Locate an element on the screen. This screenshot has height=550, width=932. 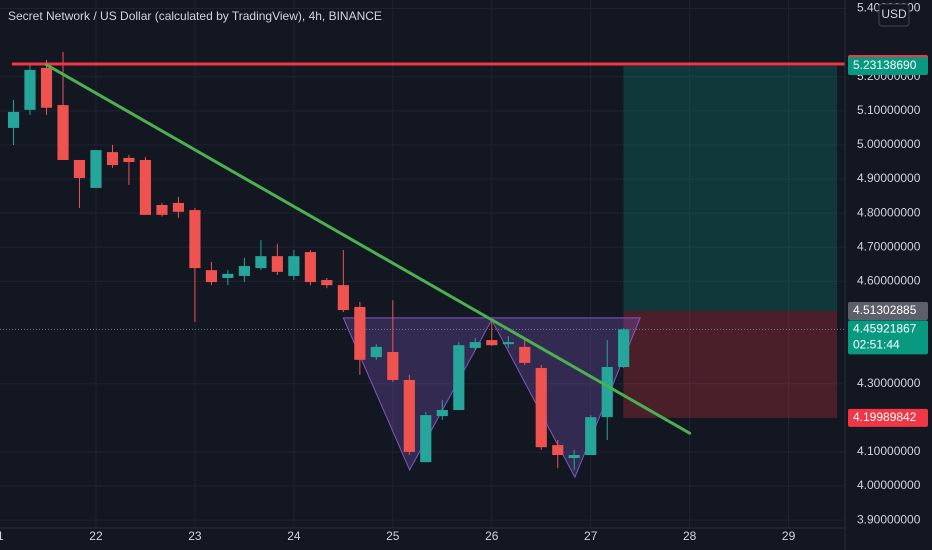
x-tick-label: 21 is located at coordinates (2, 536).